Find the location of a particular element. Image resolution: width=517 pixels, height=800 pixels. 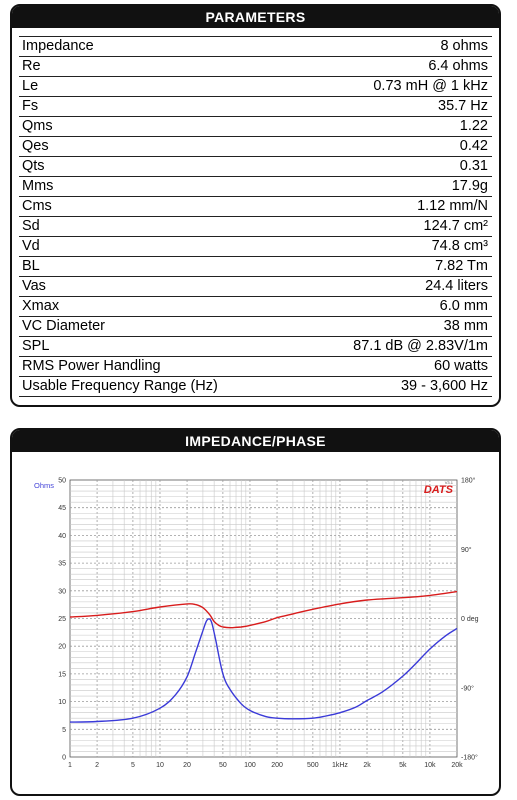

y-tick-label-right: -90° is located at coordinates (467, 688).